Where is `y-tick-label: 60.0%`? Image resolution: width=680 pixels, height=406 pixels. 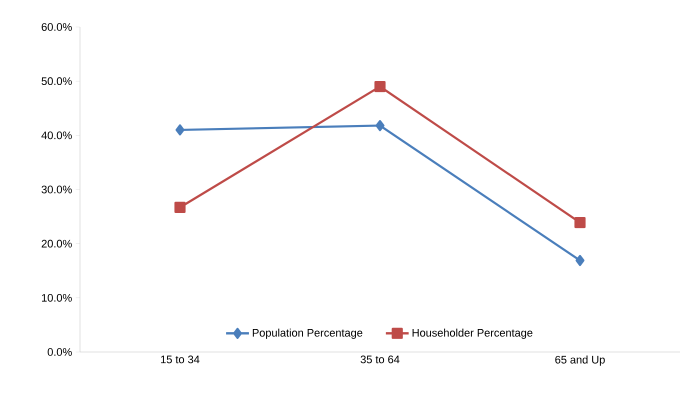
y-tick-label: 60.0% is located at coordinates (57, 27).